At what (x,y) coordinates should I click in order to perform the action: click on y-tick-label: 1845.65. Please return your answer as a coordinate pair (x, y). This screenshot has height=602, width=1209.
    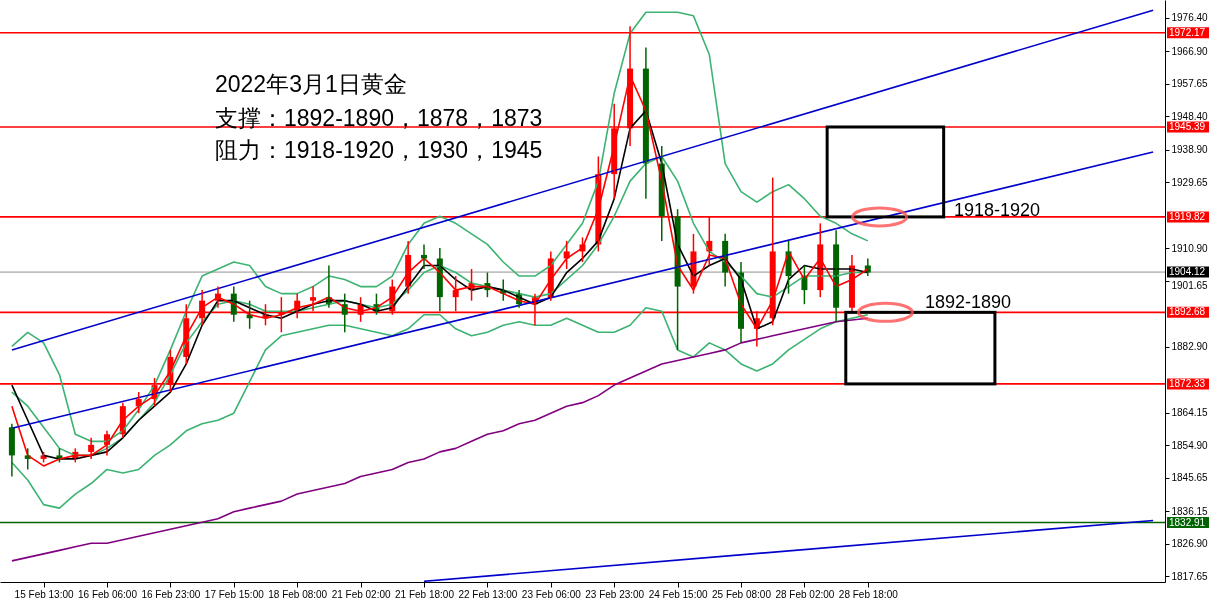
    Looking at the image, I should click on (1190, 478).